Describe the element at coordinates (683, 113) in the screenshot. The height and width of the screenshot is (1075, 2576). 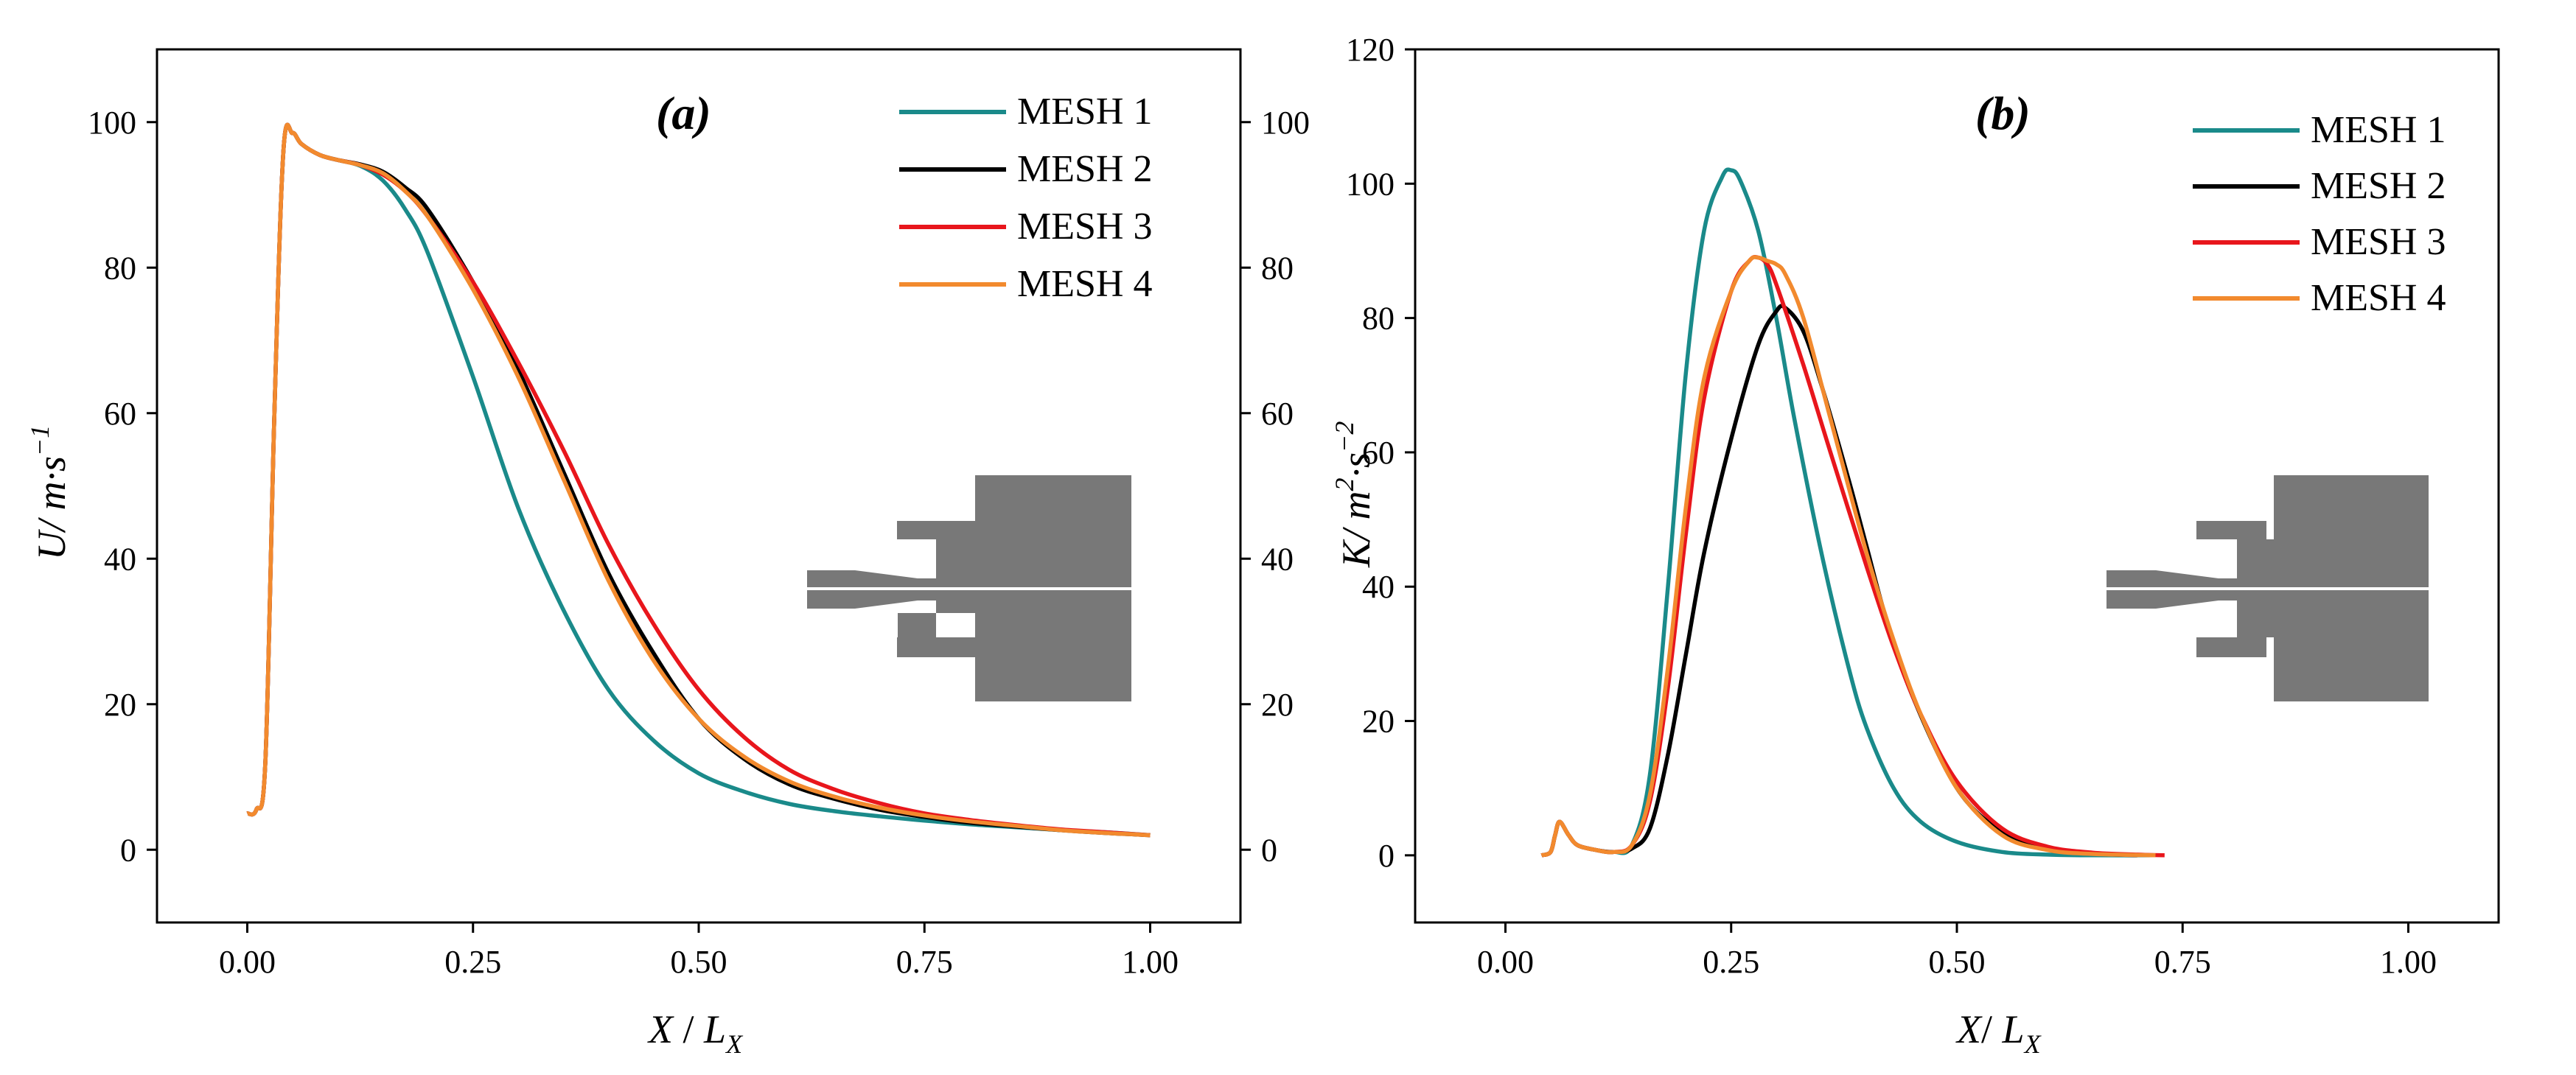
I see `panel-label-a: (a)` at that location.